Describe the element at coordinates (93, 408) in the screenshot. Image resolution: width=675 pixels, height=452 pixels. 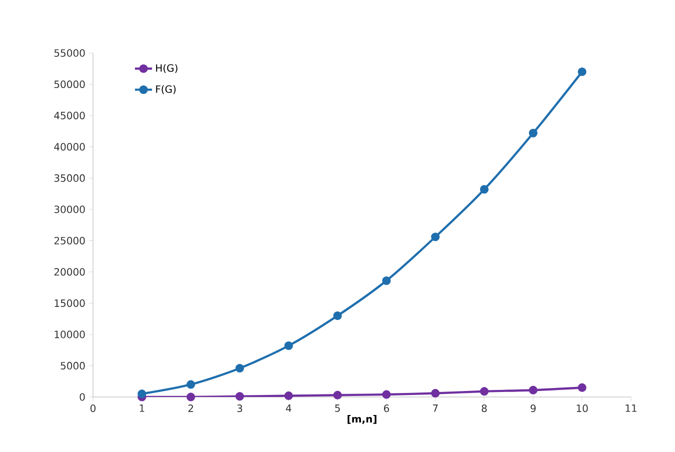
I see `x-tick-label: 0` at that location.